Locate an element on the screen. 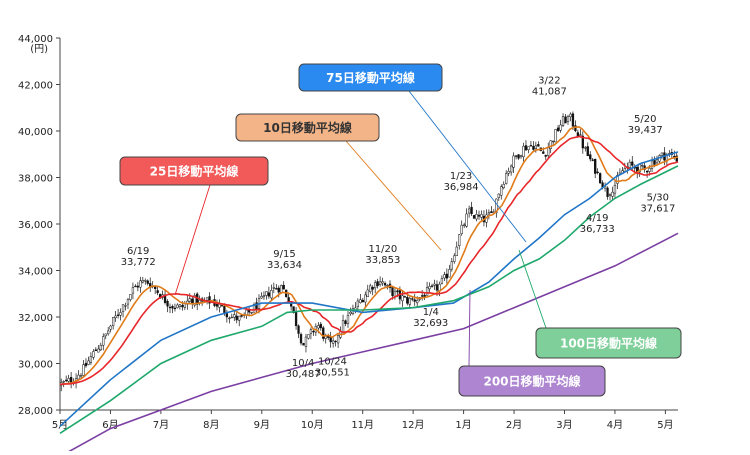 This screenshot has width=750, height=455. x-tick-label: 1月 is located at coordinates (463, 425).